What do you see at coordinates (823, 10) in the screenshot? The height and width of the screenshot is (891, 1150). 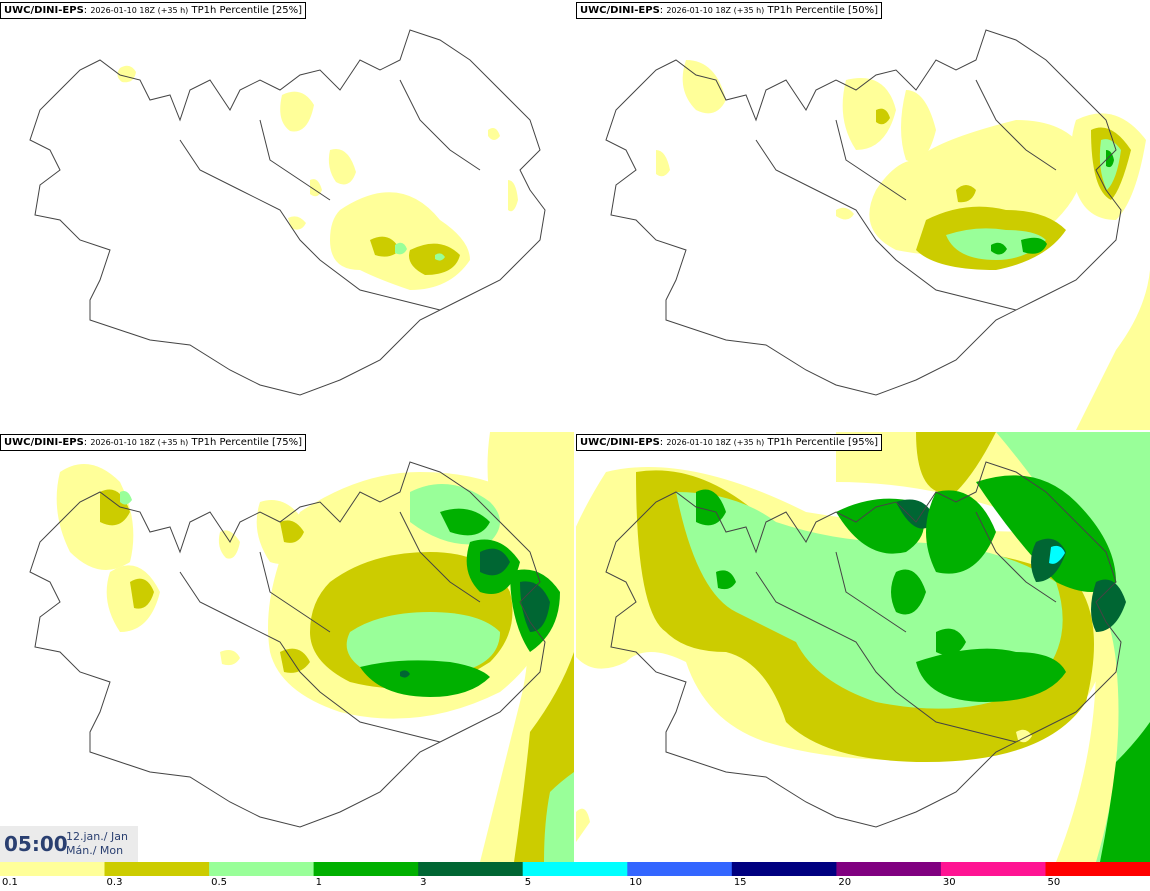 I see `field-name: TP1h Percentile [50%]` at bounding box center [823, 10].